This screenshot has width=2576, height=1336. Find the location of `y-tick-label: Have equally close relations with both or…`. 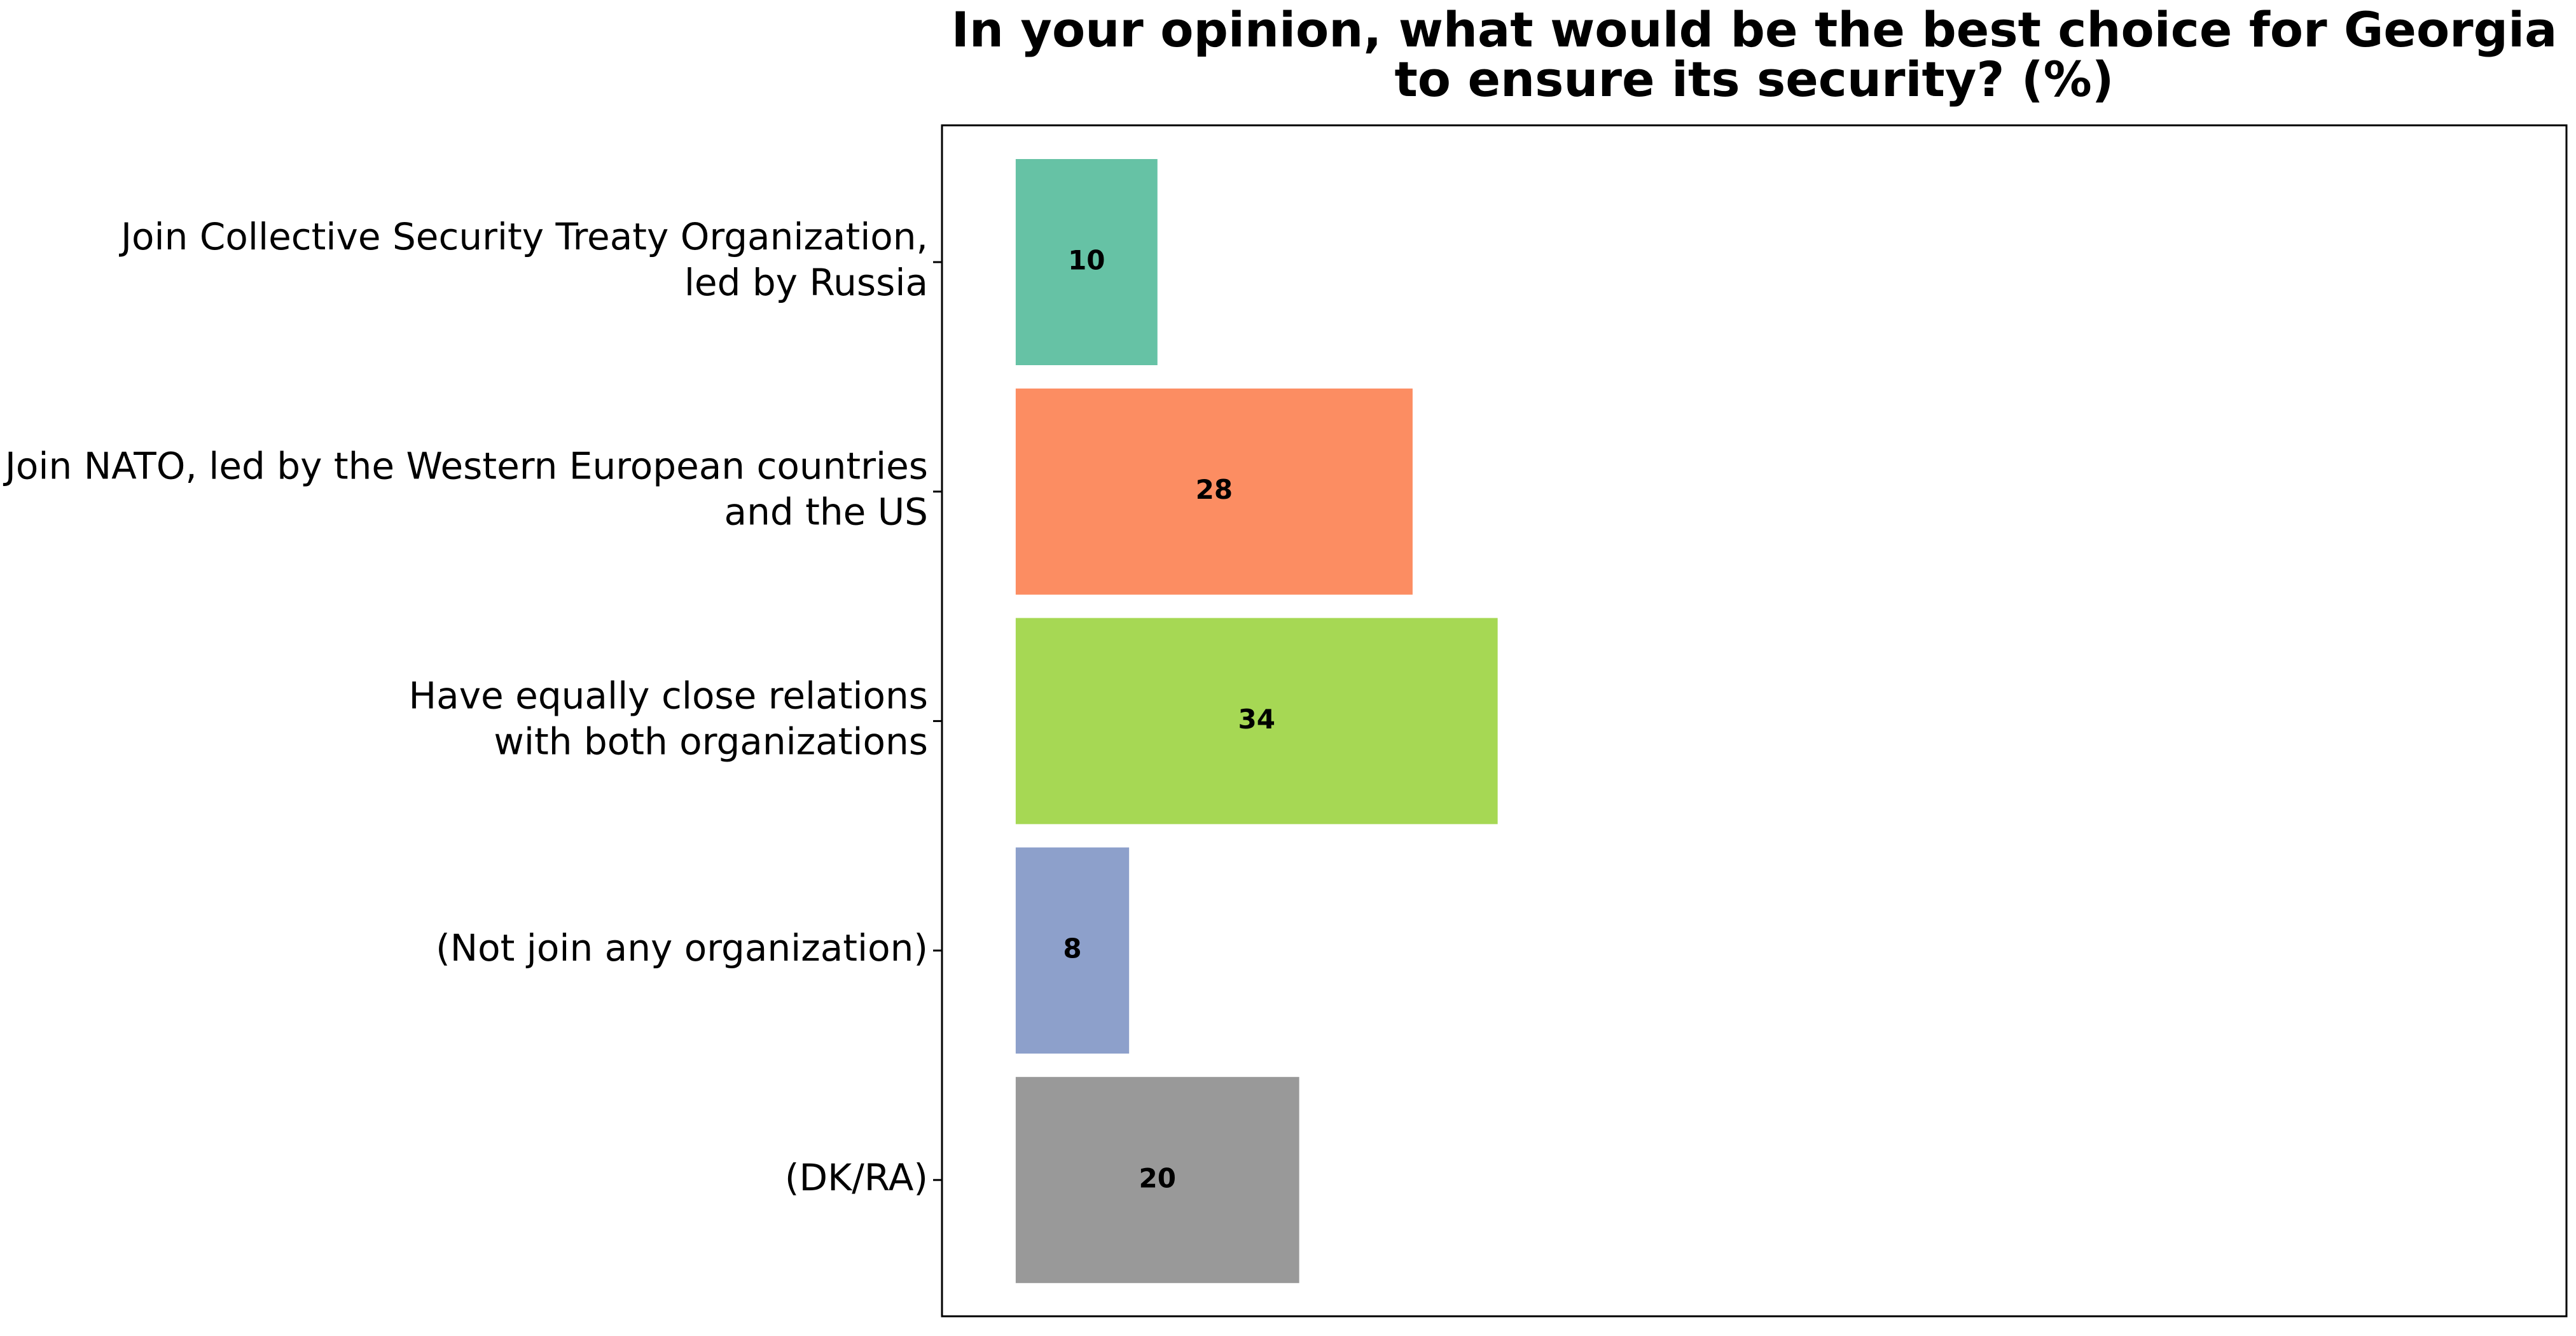

y-tick-label: Have equally close relations with both or… is located at coordinates (668, 718).